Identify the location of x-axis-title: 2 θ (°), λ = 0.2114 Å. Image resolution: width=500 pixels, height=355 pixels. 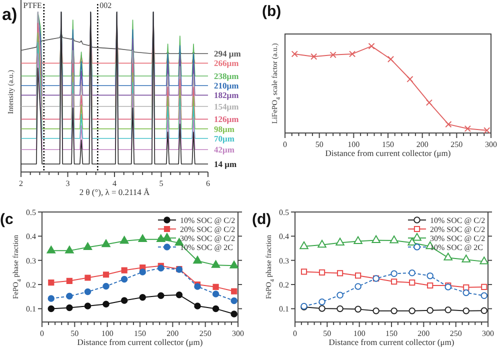
(115, 192).